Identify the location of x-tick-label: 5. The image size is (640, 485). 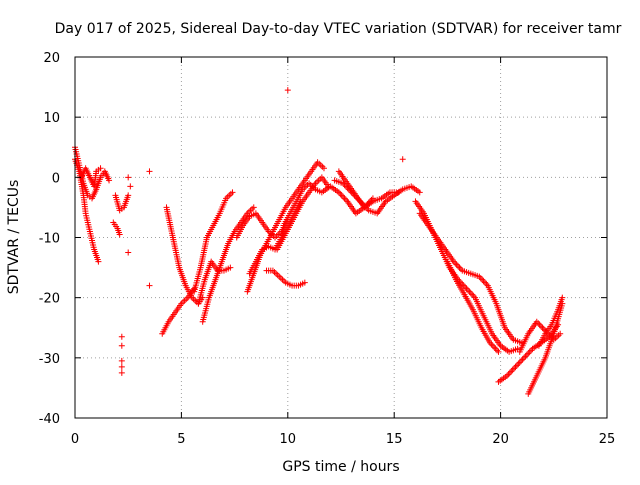
(181, 439).